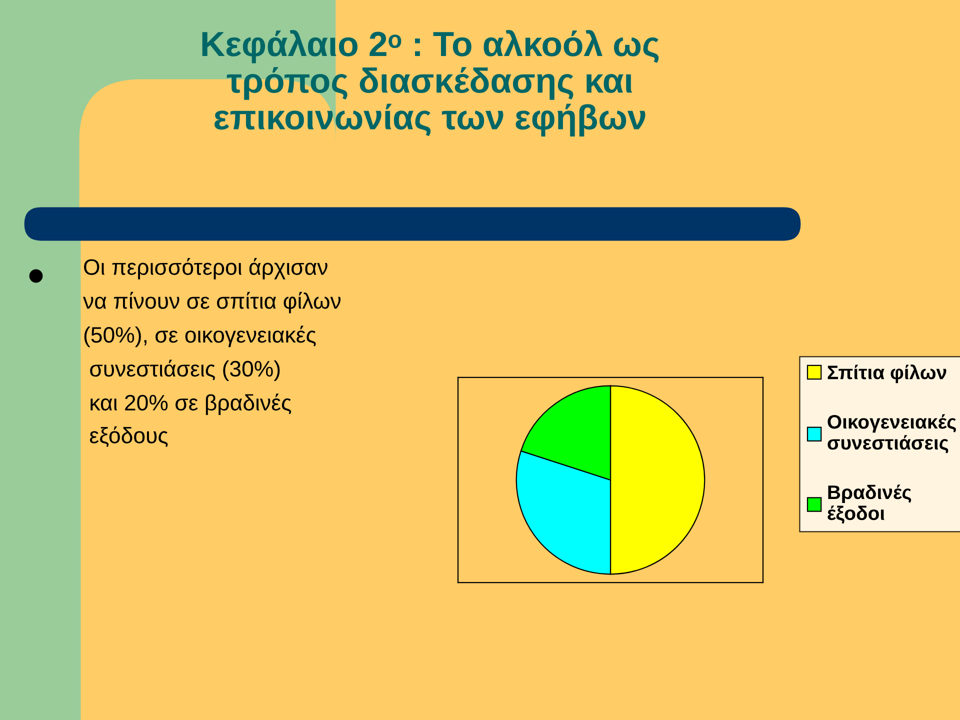 This screenshot has height=720, width=960. I want to click on legend-label: Βραδινές έξοδοι, so click(870, 504).